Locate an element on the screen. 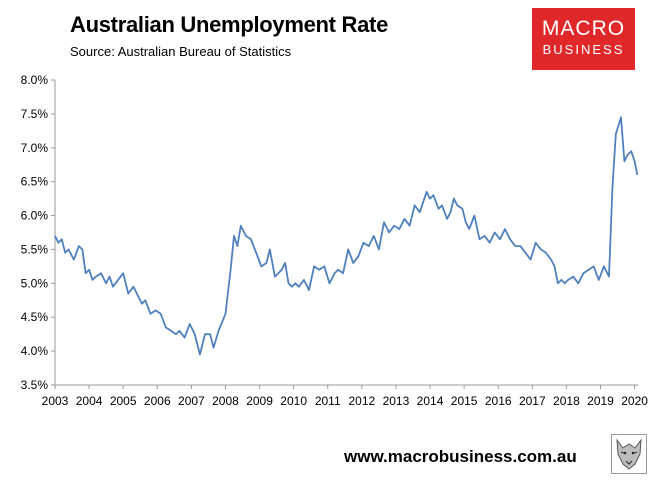 This screenshot has width=660, height=483. y-tick-label: 6.0% is located at coordinates (35, 216).